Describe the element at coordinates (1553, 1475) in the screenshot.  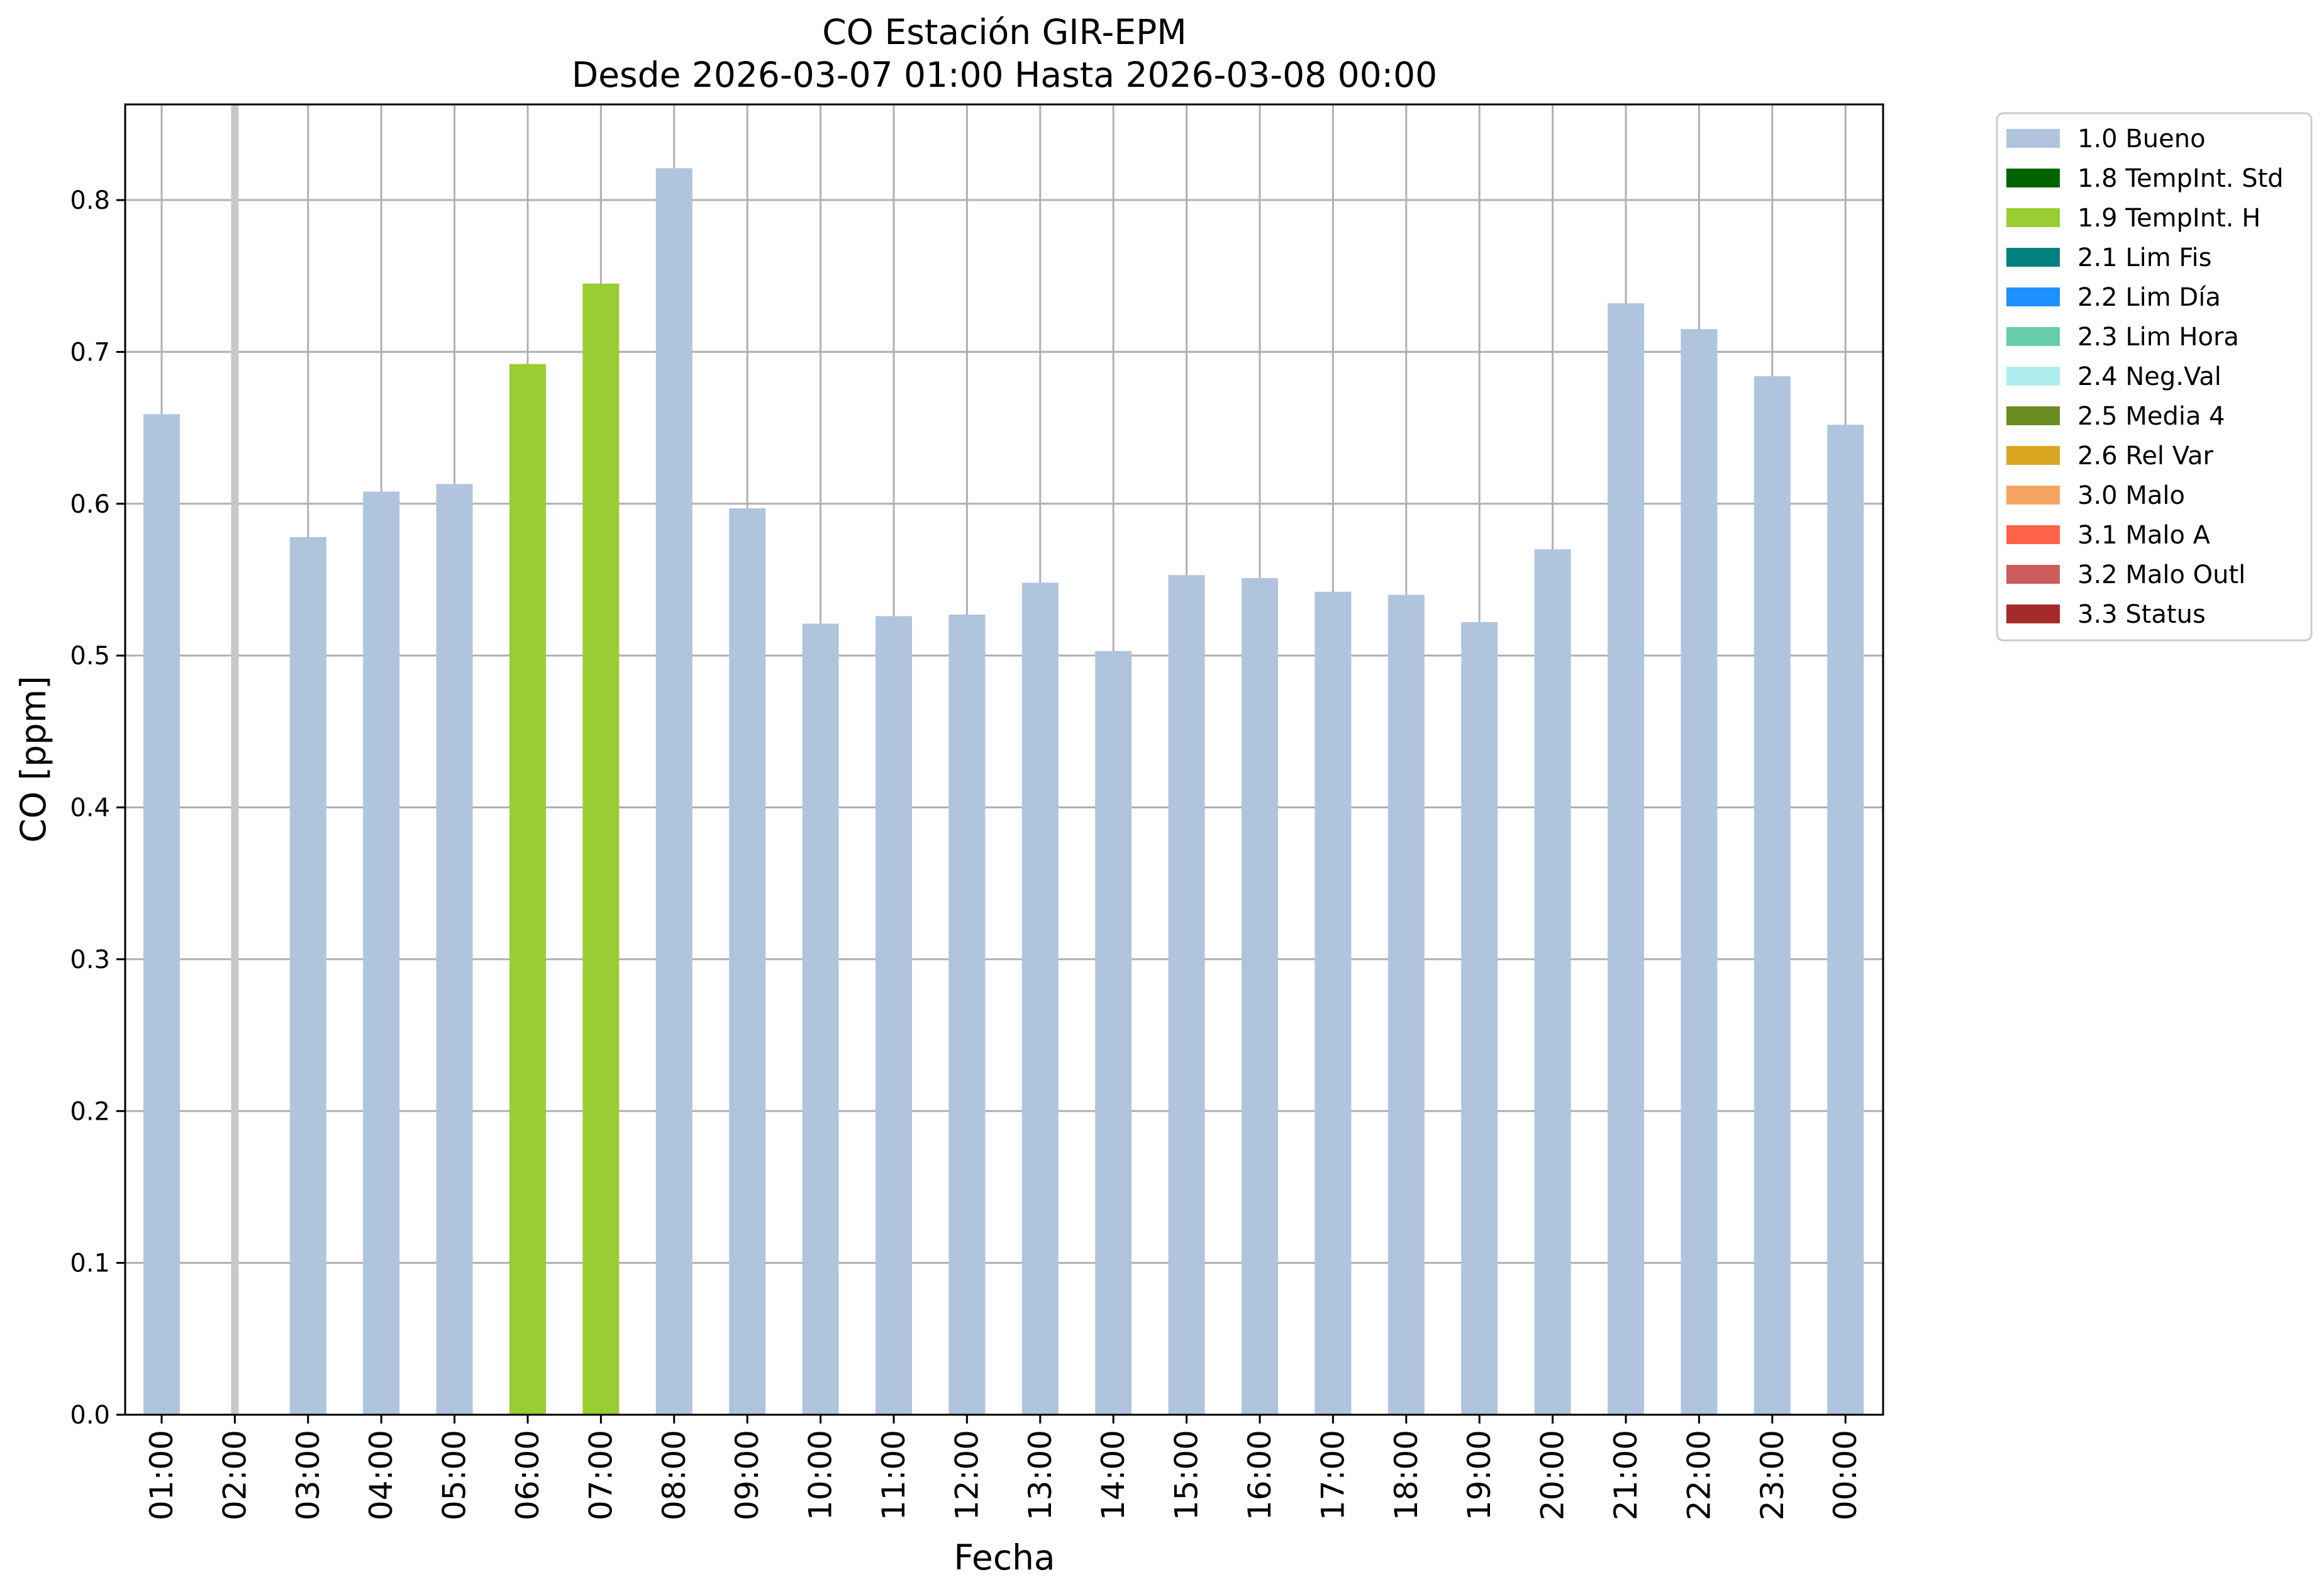
I see `x-tick-label: 20:00` at that location.